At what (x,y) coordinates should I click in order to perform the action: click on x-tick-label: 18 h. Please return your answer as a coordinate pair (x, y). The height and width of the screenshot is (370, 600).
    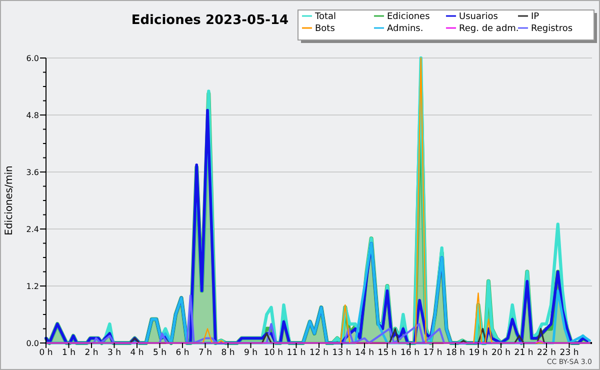
    Looking at the image, I should click on (455, 353).